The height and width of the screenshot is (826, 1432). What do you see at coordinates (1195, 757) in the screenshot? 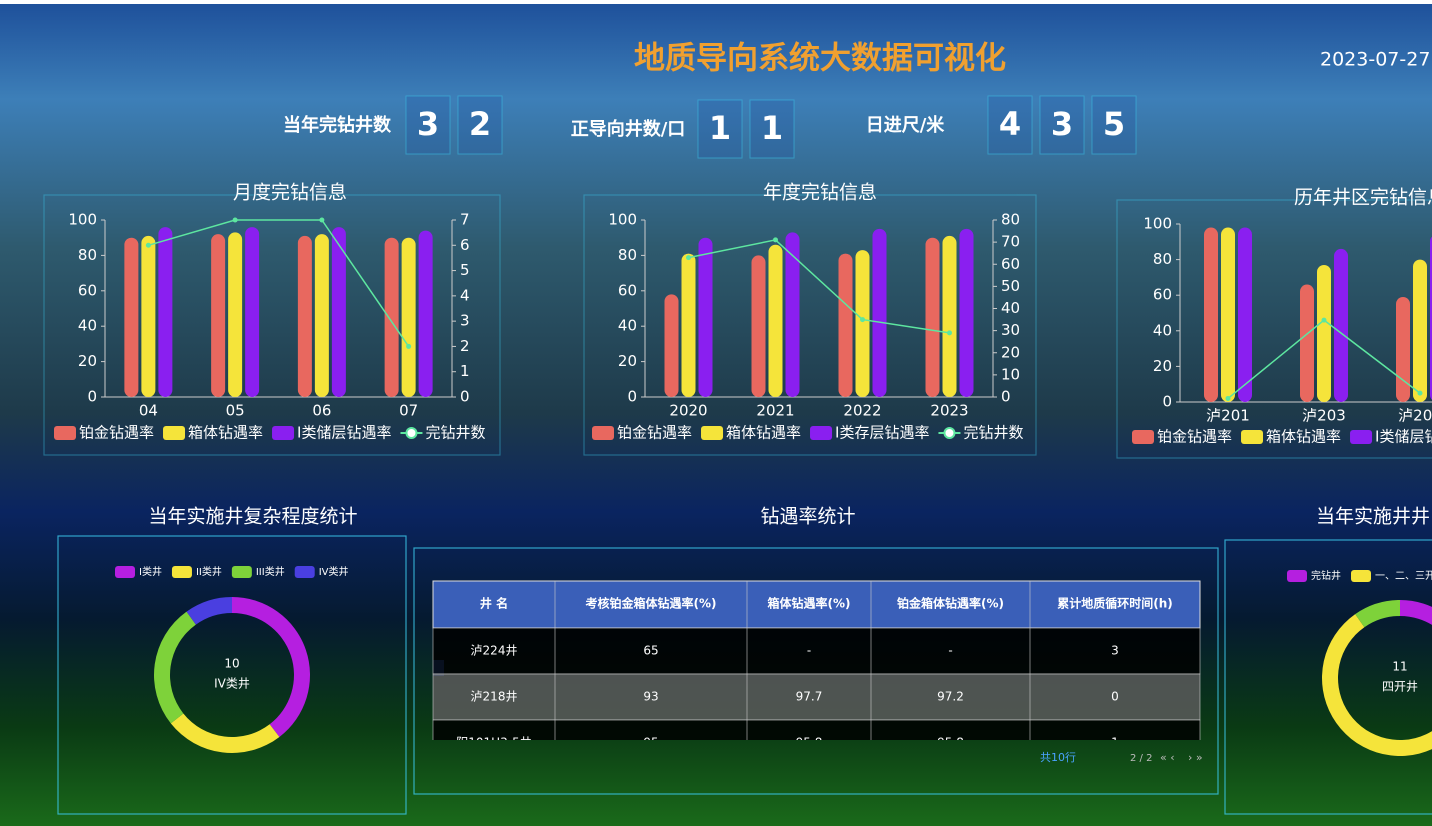
I see `pager-arrows: › »` at bounding box center [1195, 757].